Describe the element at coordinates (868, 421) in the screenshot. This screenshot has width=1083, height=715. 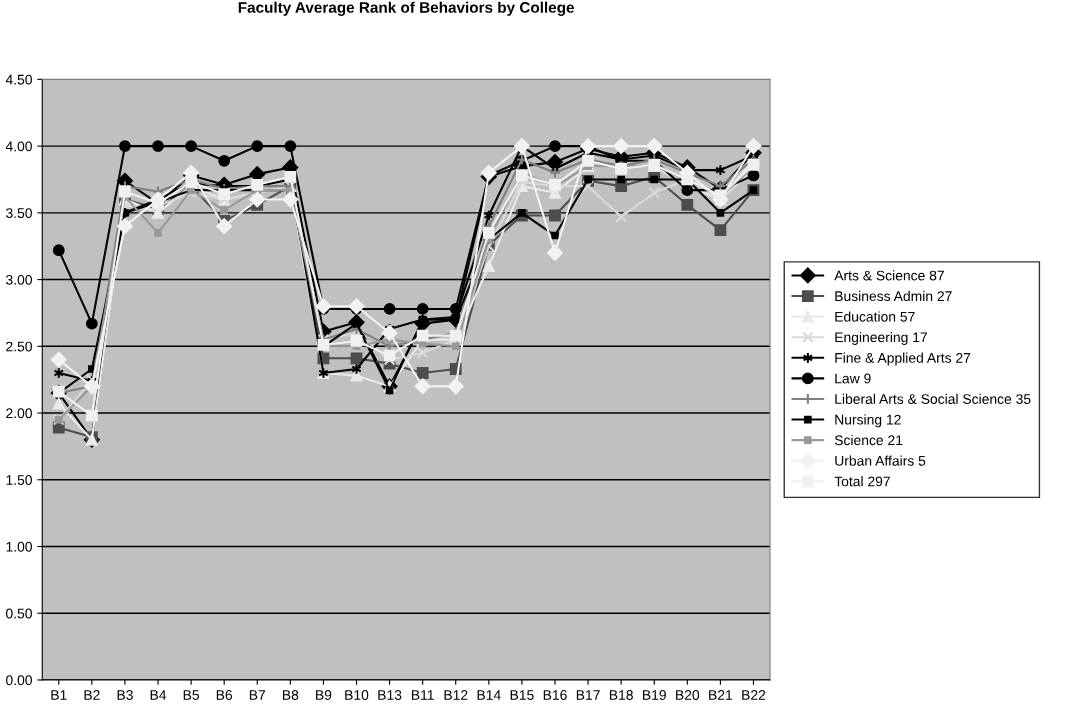
I see `legend-label: Nursing 12` at that location.